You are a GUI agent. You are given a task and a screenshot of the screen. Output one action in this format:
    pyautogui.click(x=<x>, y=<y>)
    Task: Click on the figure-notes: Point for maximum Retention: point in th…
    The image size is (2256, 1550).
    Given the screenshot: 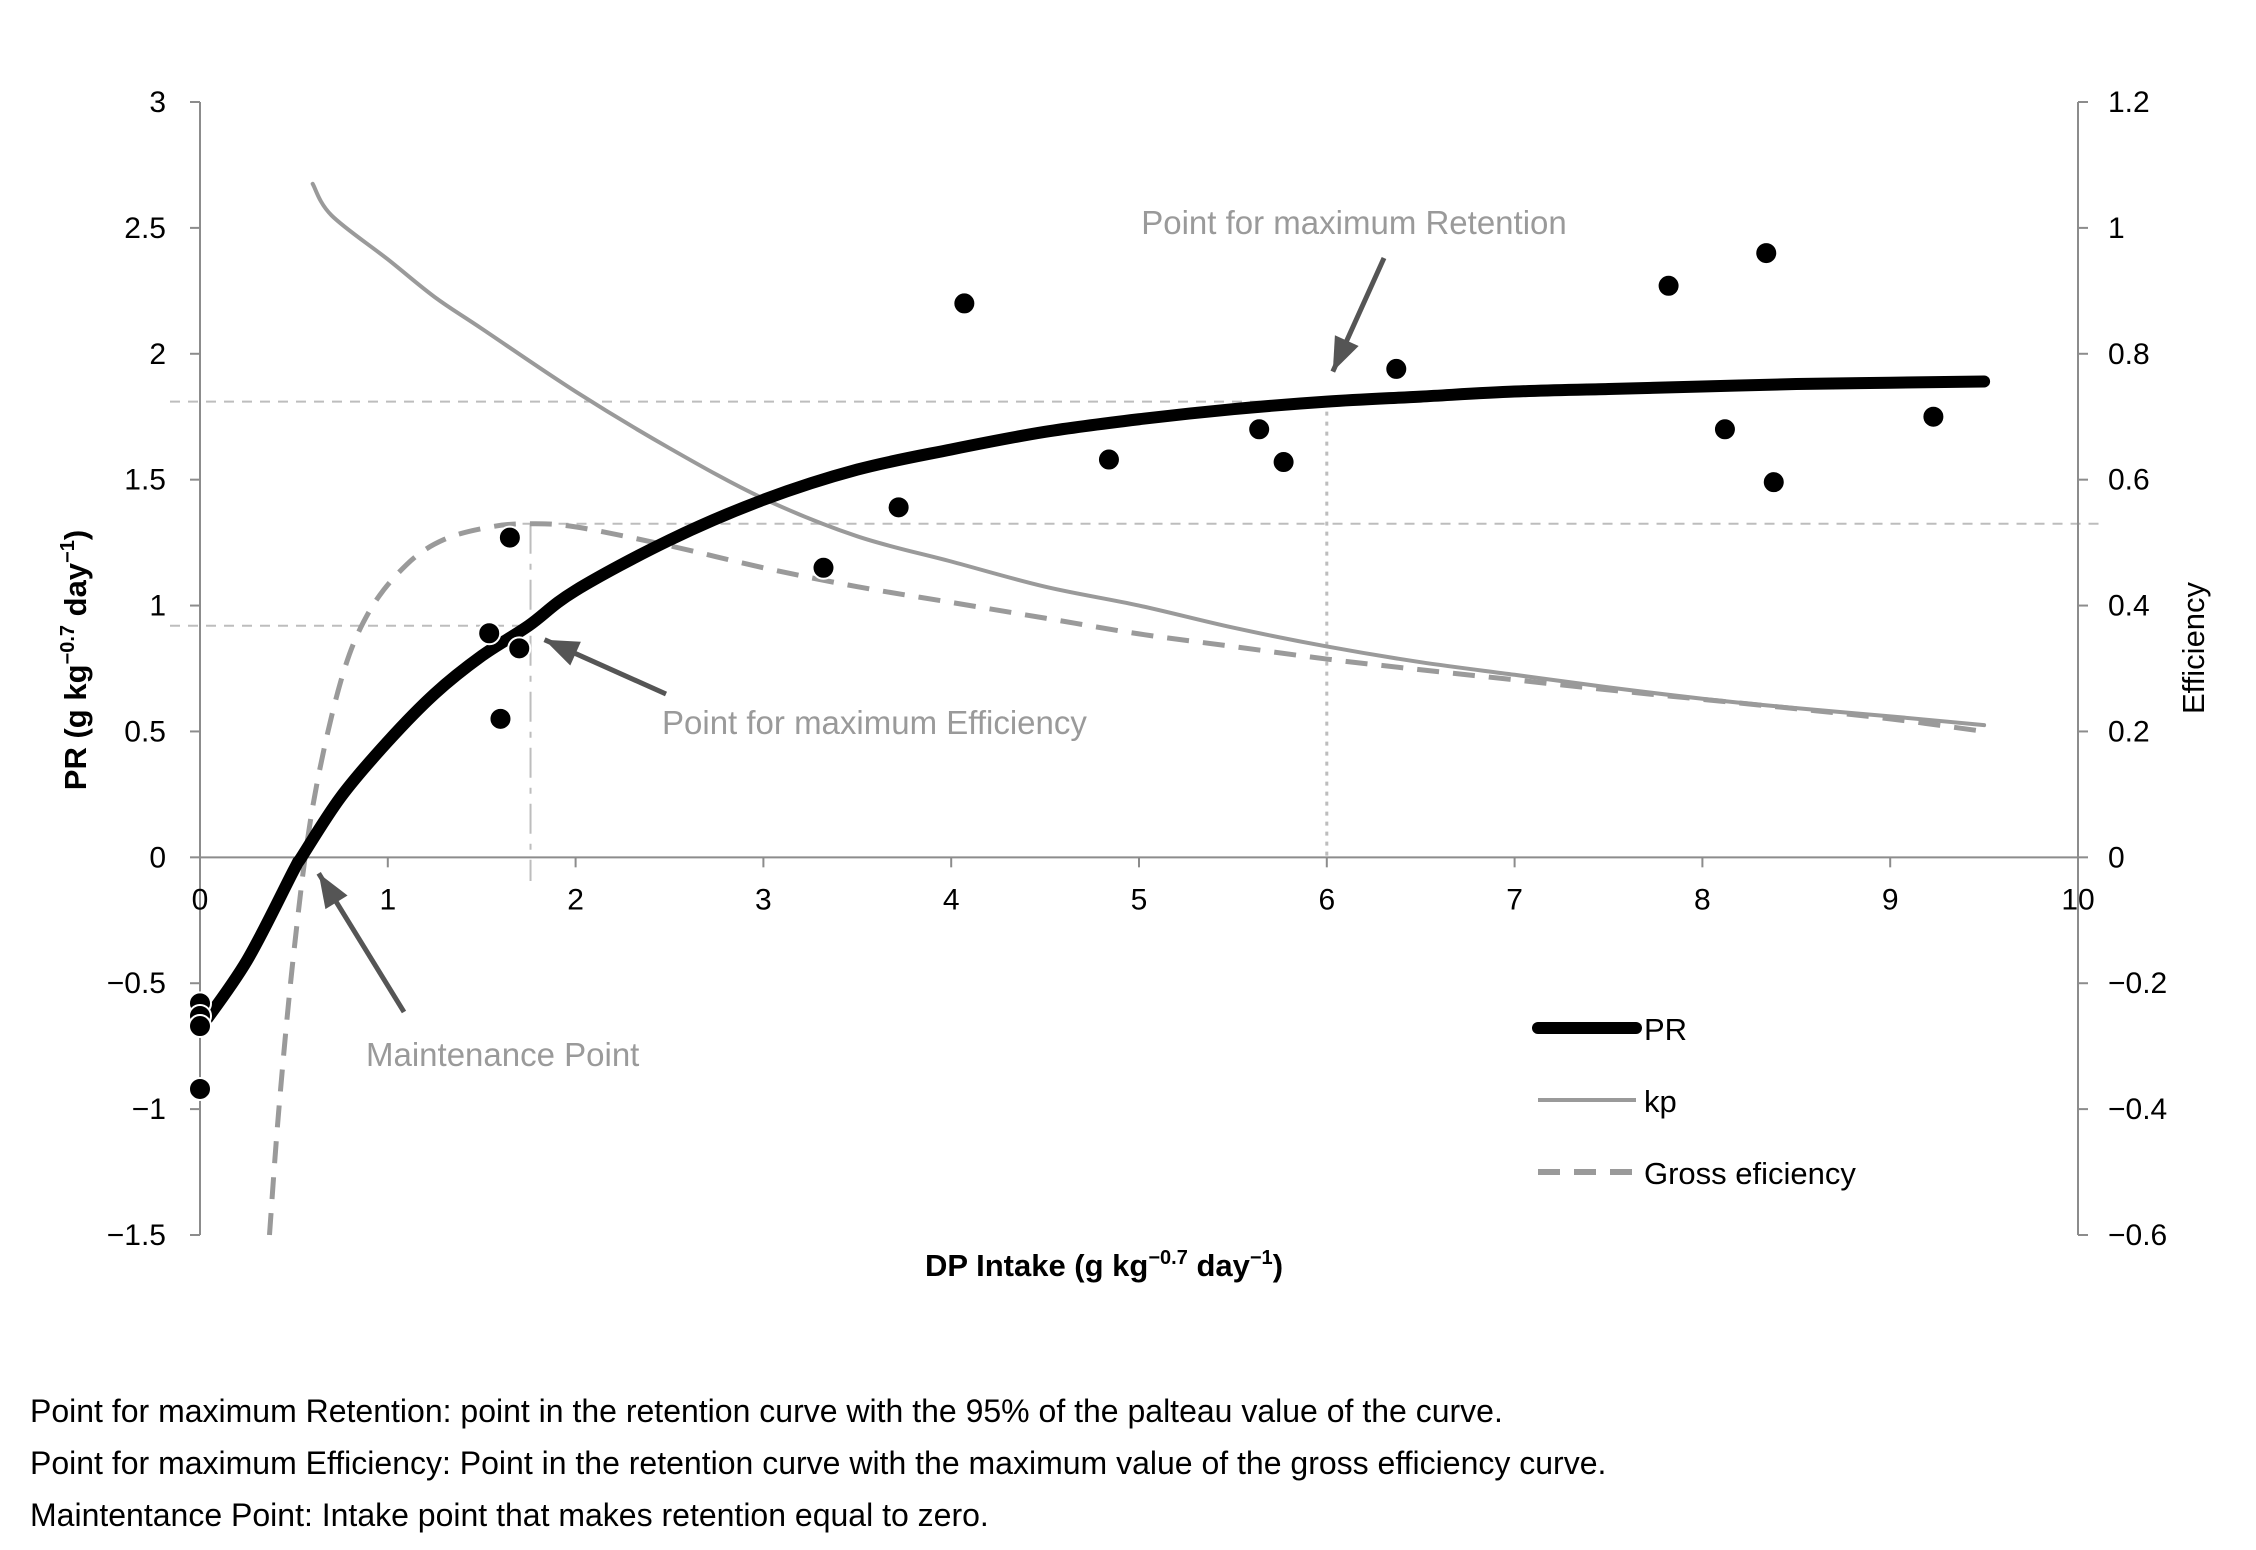 What is the action you would take?
    pyautogui.click(x=1130, y=1463)
    